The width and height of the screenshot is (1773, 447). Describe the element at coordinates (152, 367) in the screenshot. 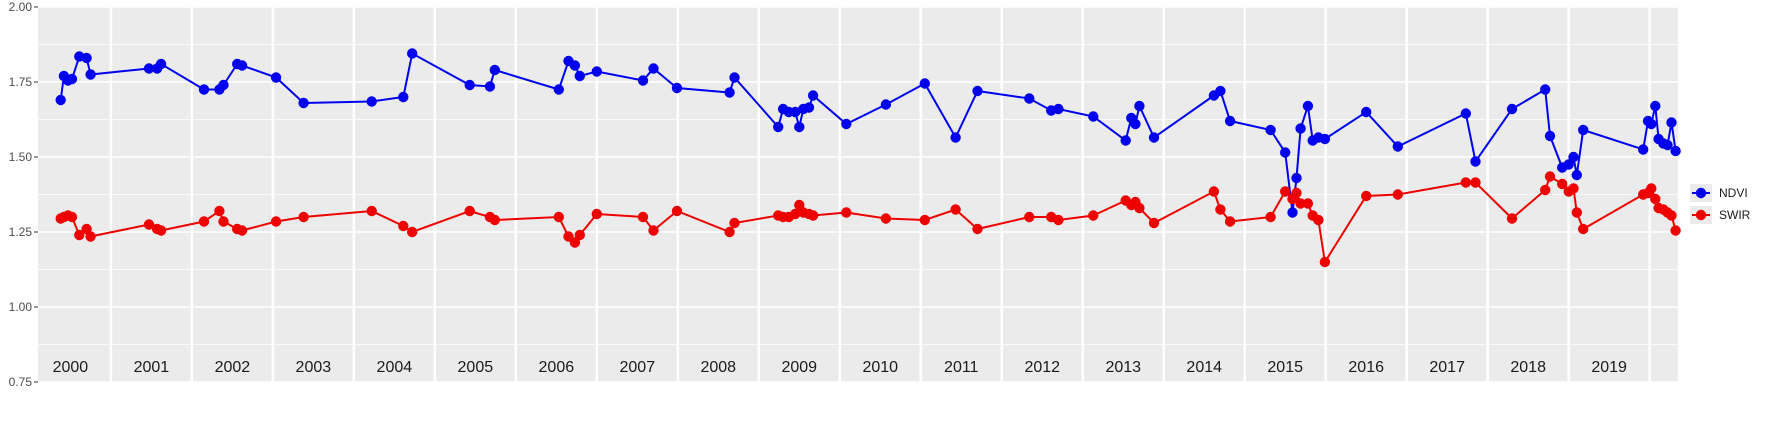

I see `year-label: 2001` at that location.